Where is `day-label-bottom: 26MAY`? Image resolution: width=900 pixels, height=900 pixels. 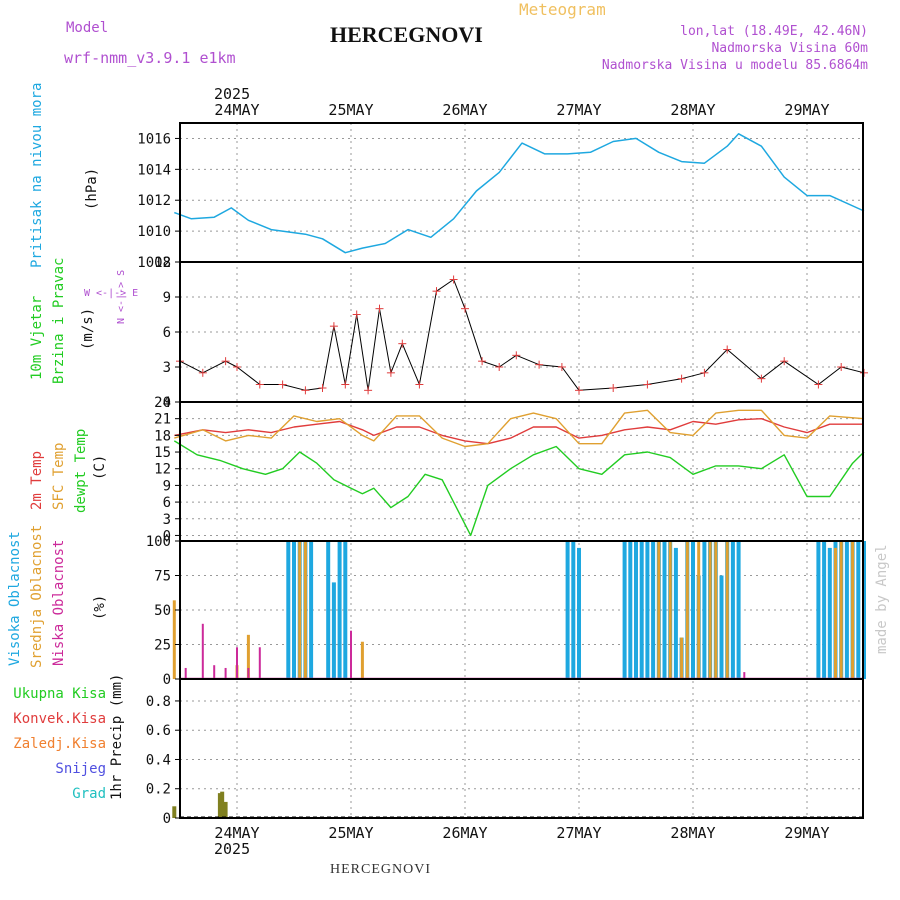 day-label-bottom: 26MAY is located at coordinates (464, 833).